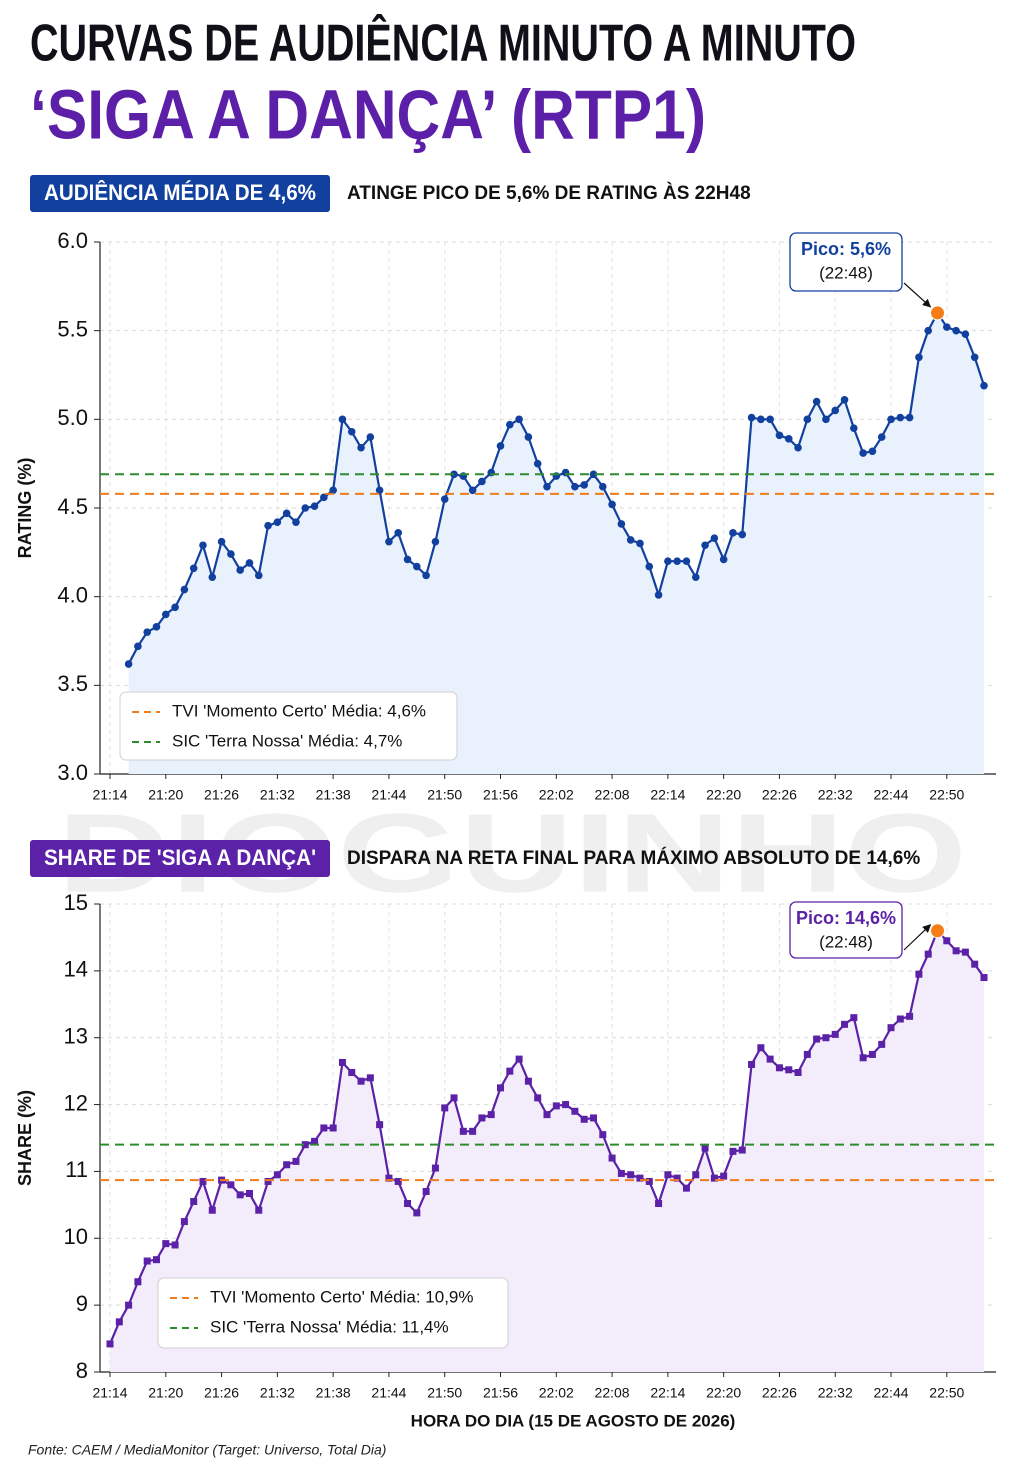  Describe the element at coordinates (846, 272) in the screenshot. I see `annotation-time: (22:48)` at that location.